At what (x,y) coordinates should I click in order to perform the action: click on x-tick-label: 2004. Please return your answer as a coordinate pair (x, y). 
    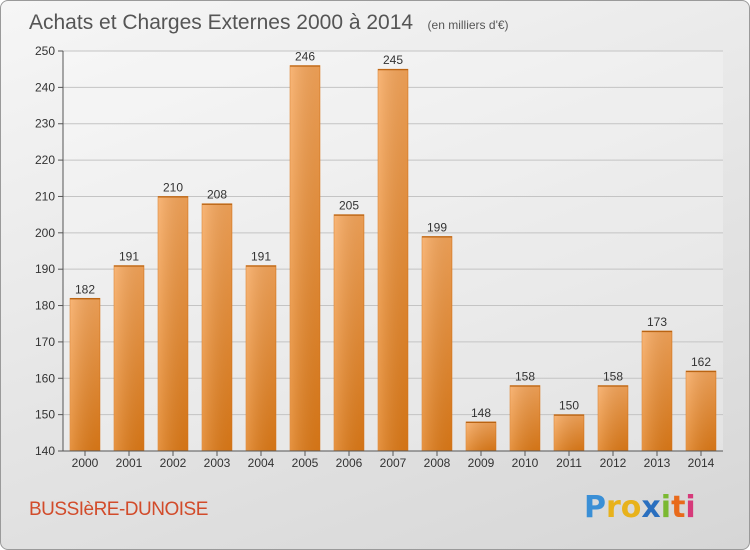
    Looking at the image, I should click on (261, 463).